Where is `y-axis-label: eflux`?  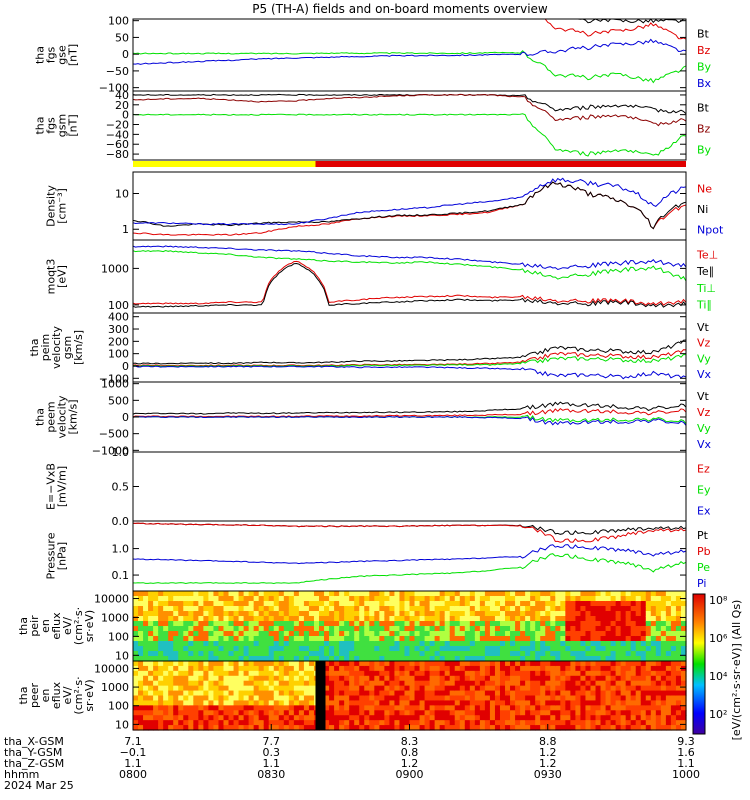
y-axis-label: eflux is located at coordinates (56, 695).